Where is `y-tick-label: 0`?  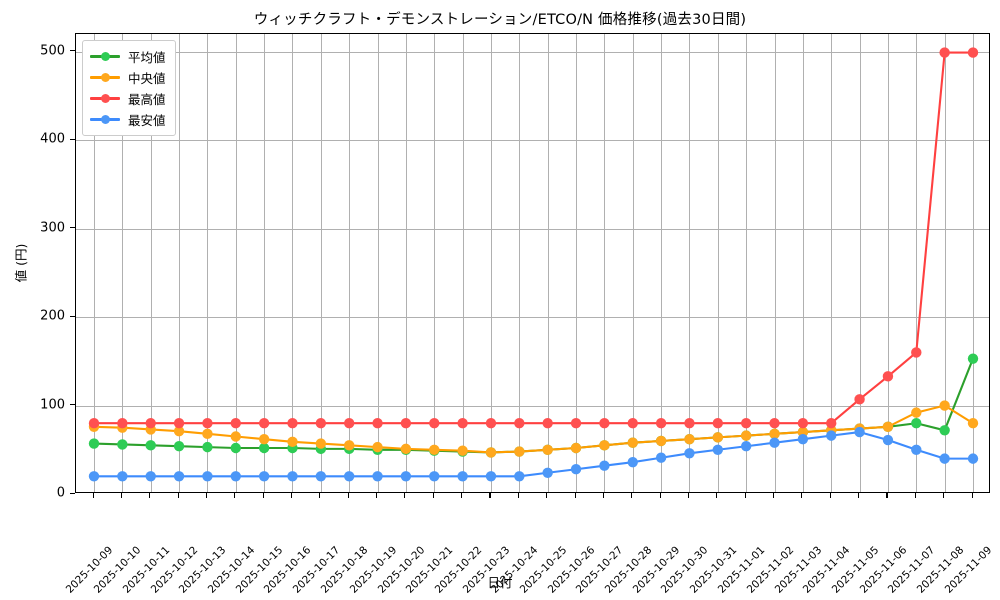 y-tick-label: 0 is located at coordinates (60, 493).